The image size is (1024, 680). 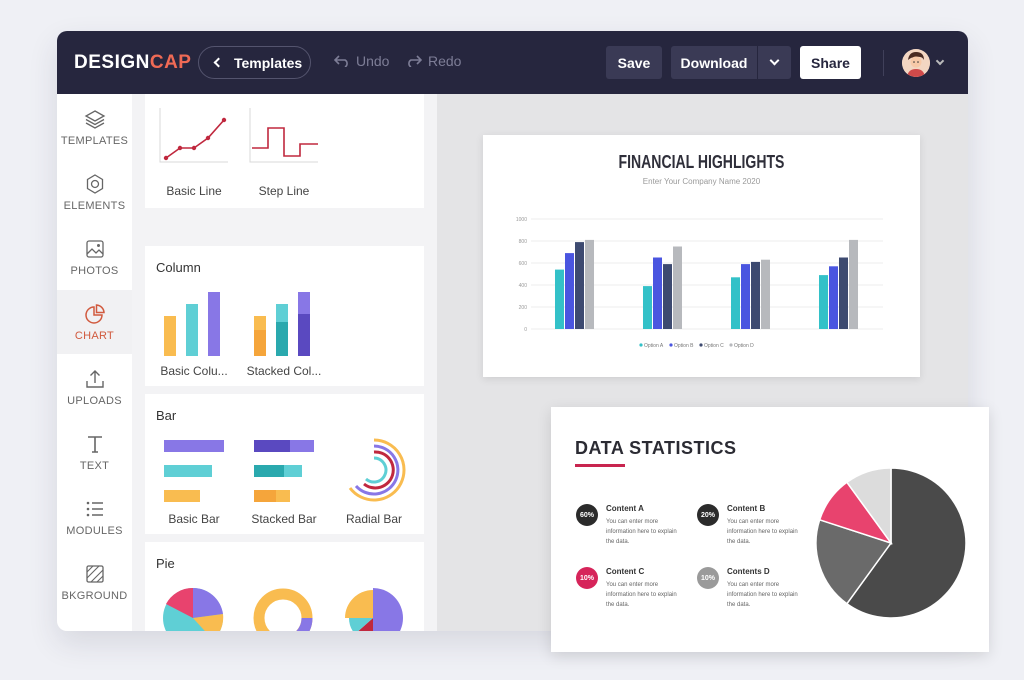 What do you see at coordinates (654, 346) in the screenshot?
I see `legend-label: Option A` at bounding box center [654, 346].